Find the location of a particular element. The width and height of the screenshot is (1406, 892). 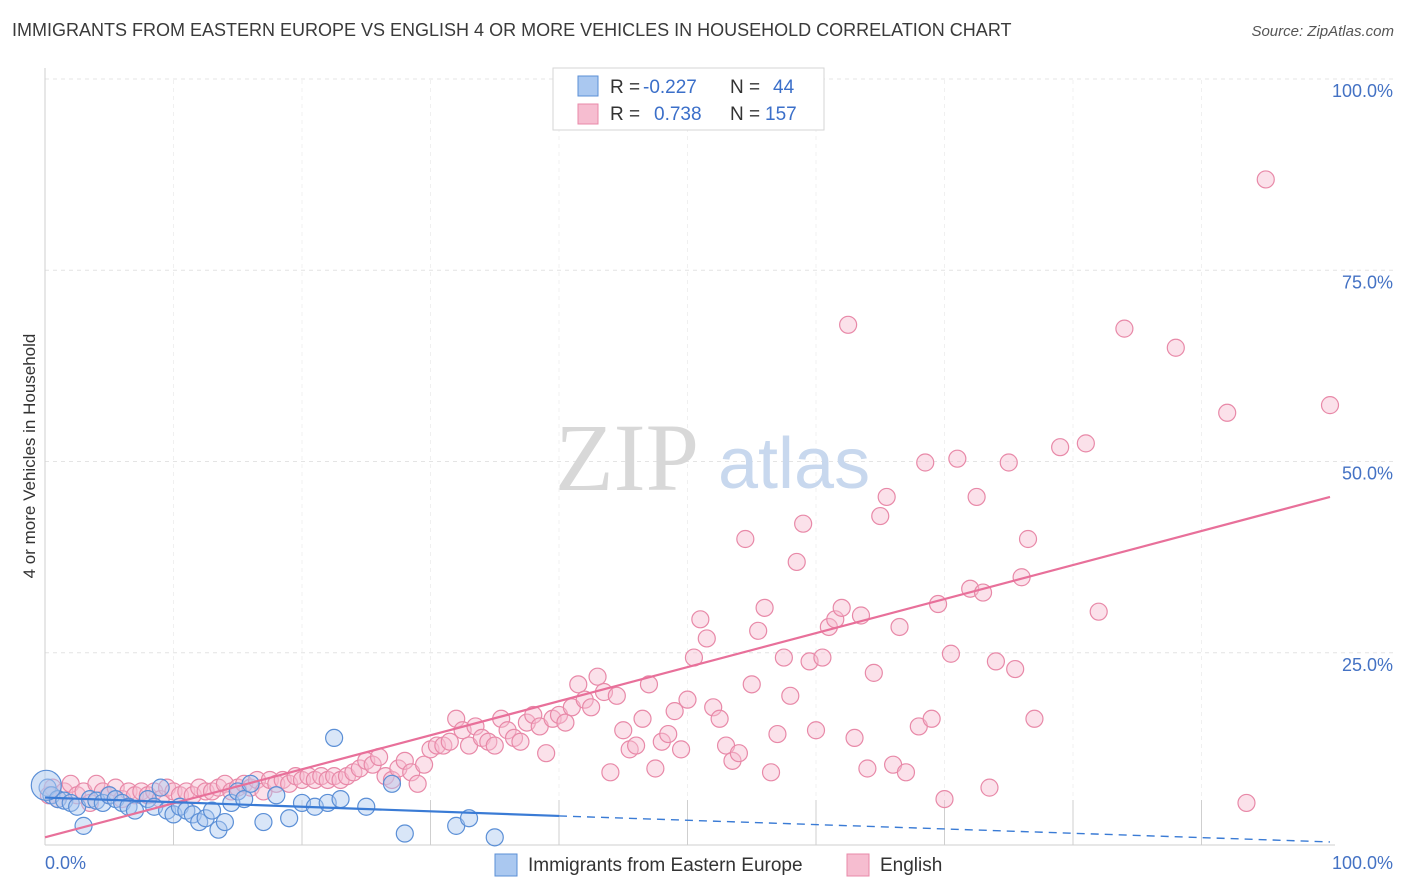

legend-r-label-pink: R = is located at coordinates (625, 114).